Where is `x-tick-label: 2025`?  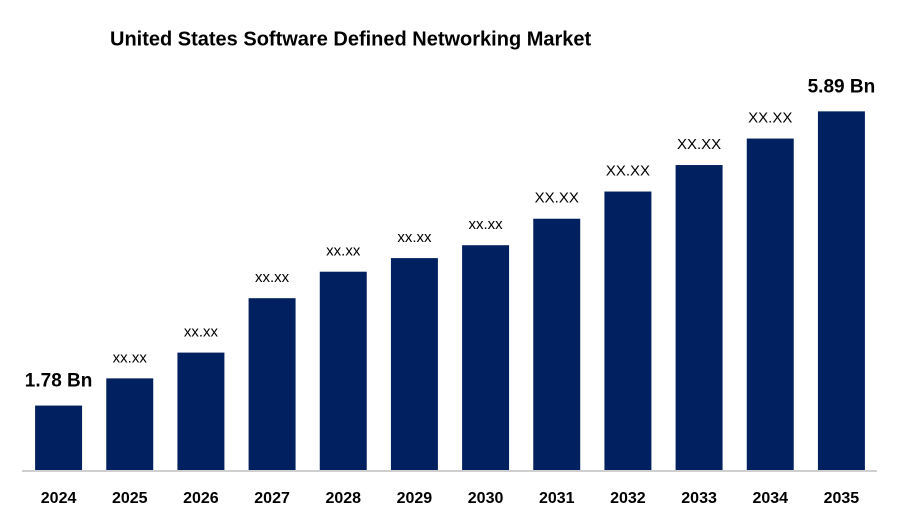
x-tick-label: 2025 is located at coordinates (130, 498).